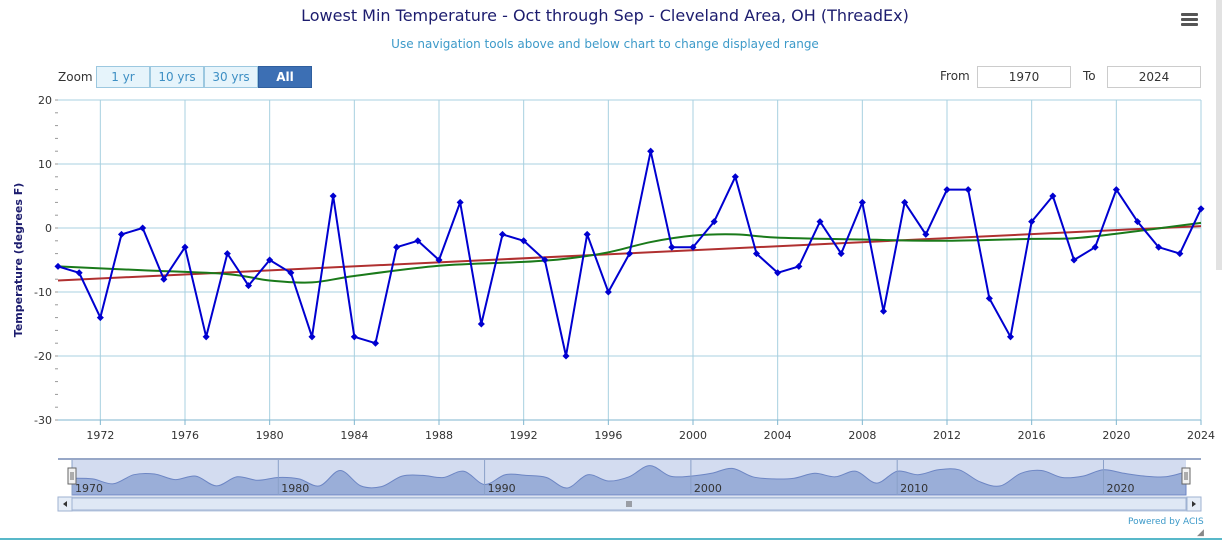  I want to click on navigator-tick-label: 1970, so click(89, 488).